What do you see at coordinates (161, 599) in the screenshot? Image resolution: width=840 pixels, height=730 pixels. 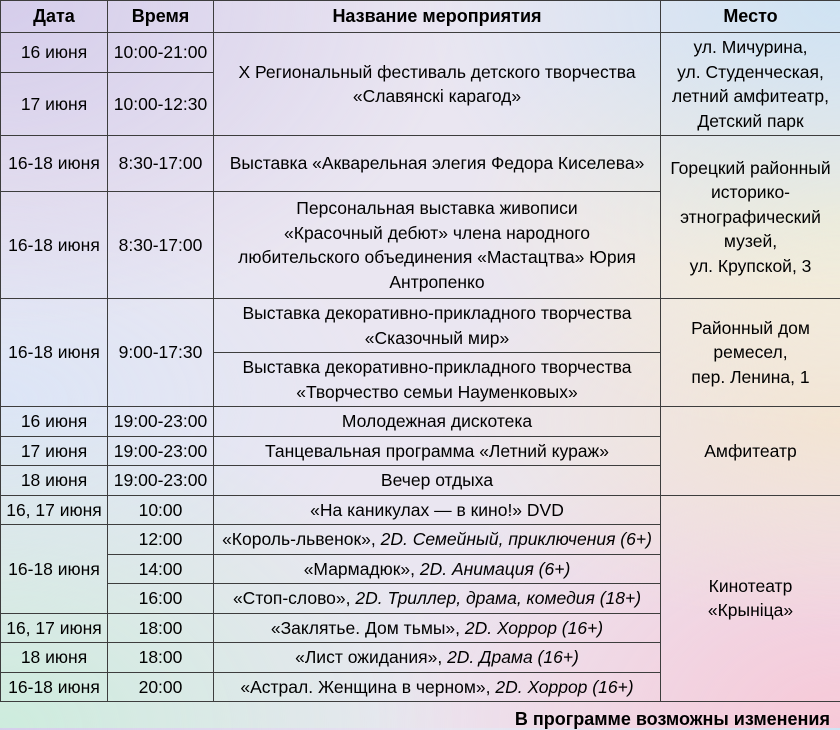 I see `time-cell: 16:00` at bounding box center [161, 599].